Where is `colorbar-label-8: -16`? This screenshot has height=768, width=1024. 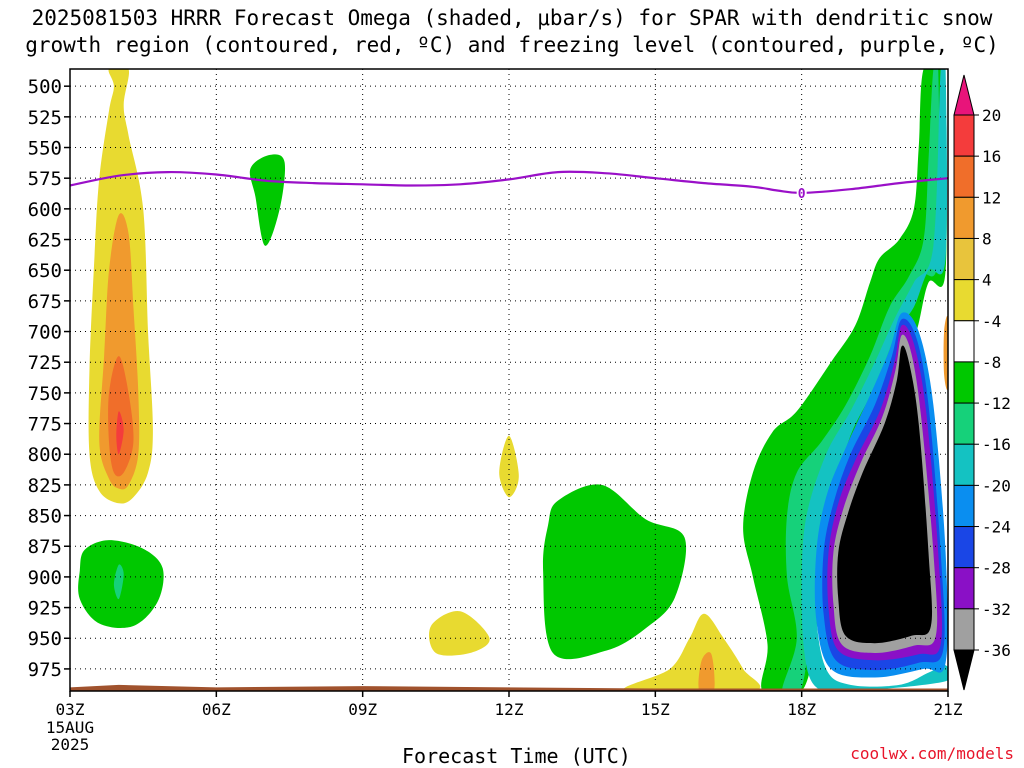
colorbar-label-8: -16 is located at coordinates (996, 444).